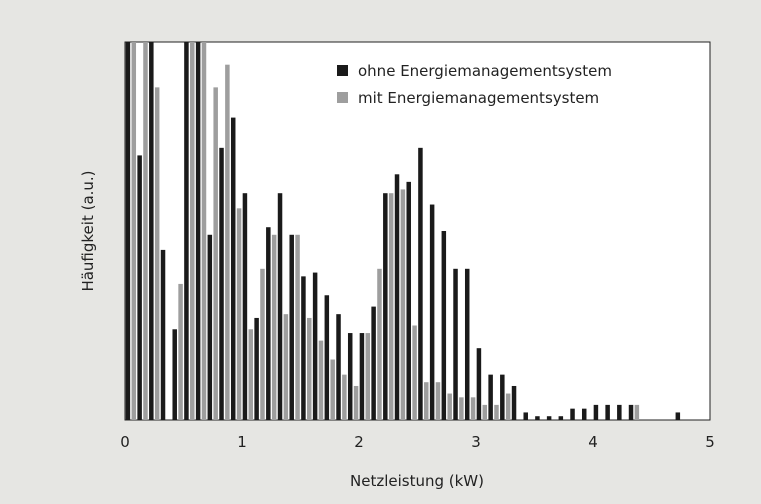 This screenshot has width=761, height=504. What do you see at coordinates (359, 442) in the screenshot?
I see `x-tick-2: 2` at bounding box center [359, 442].